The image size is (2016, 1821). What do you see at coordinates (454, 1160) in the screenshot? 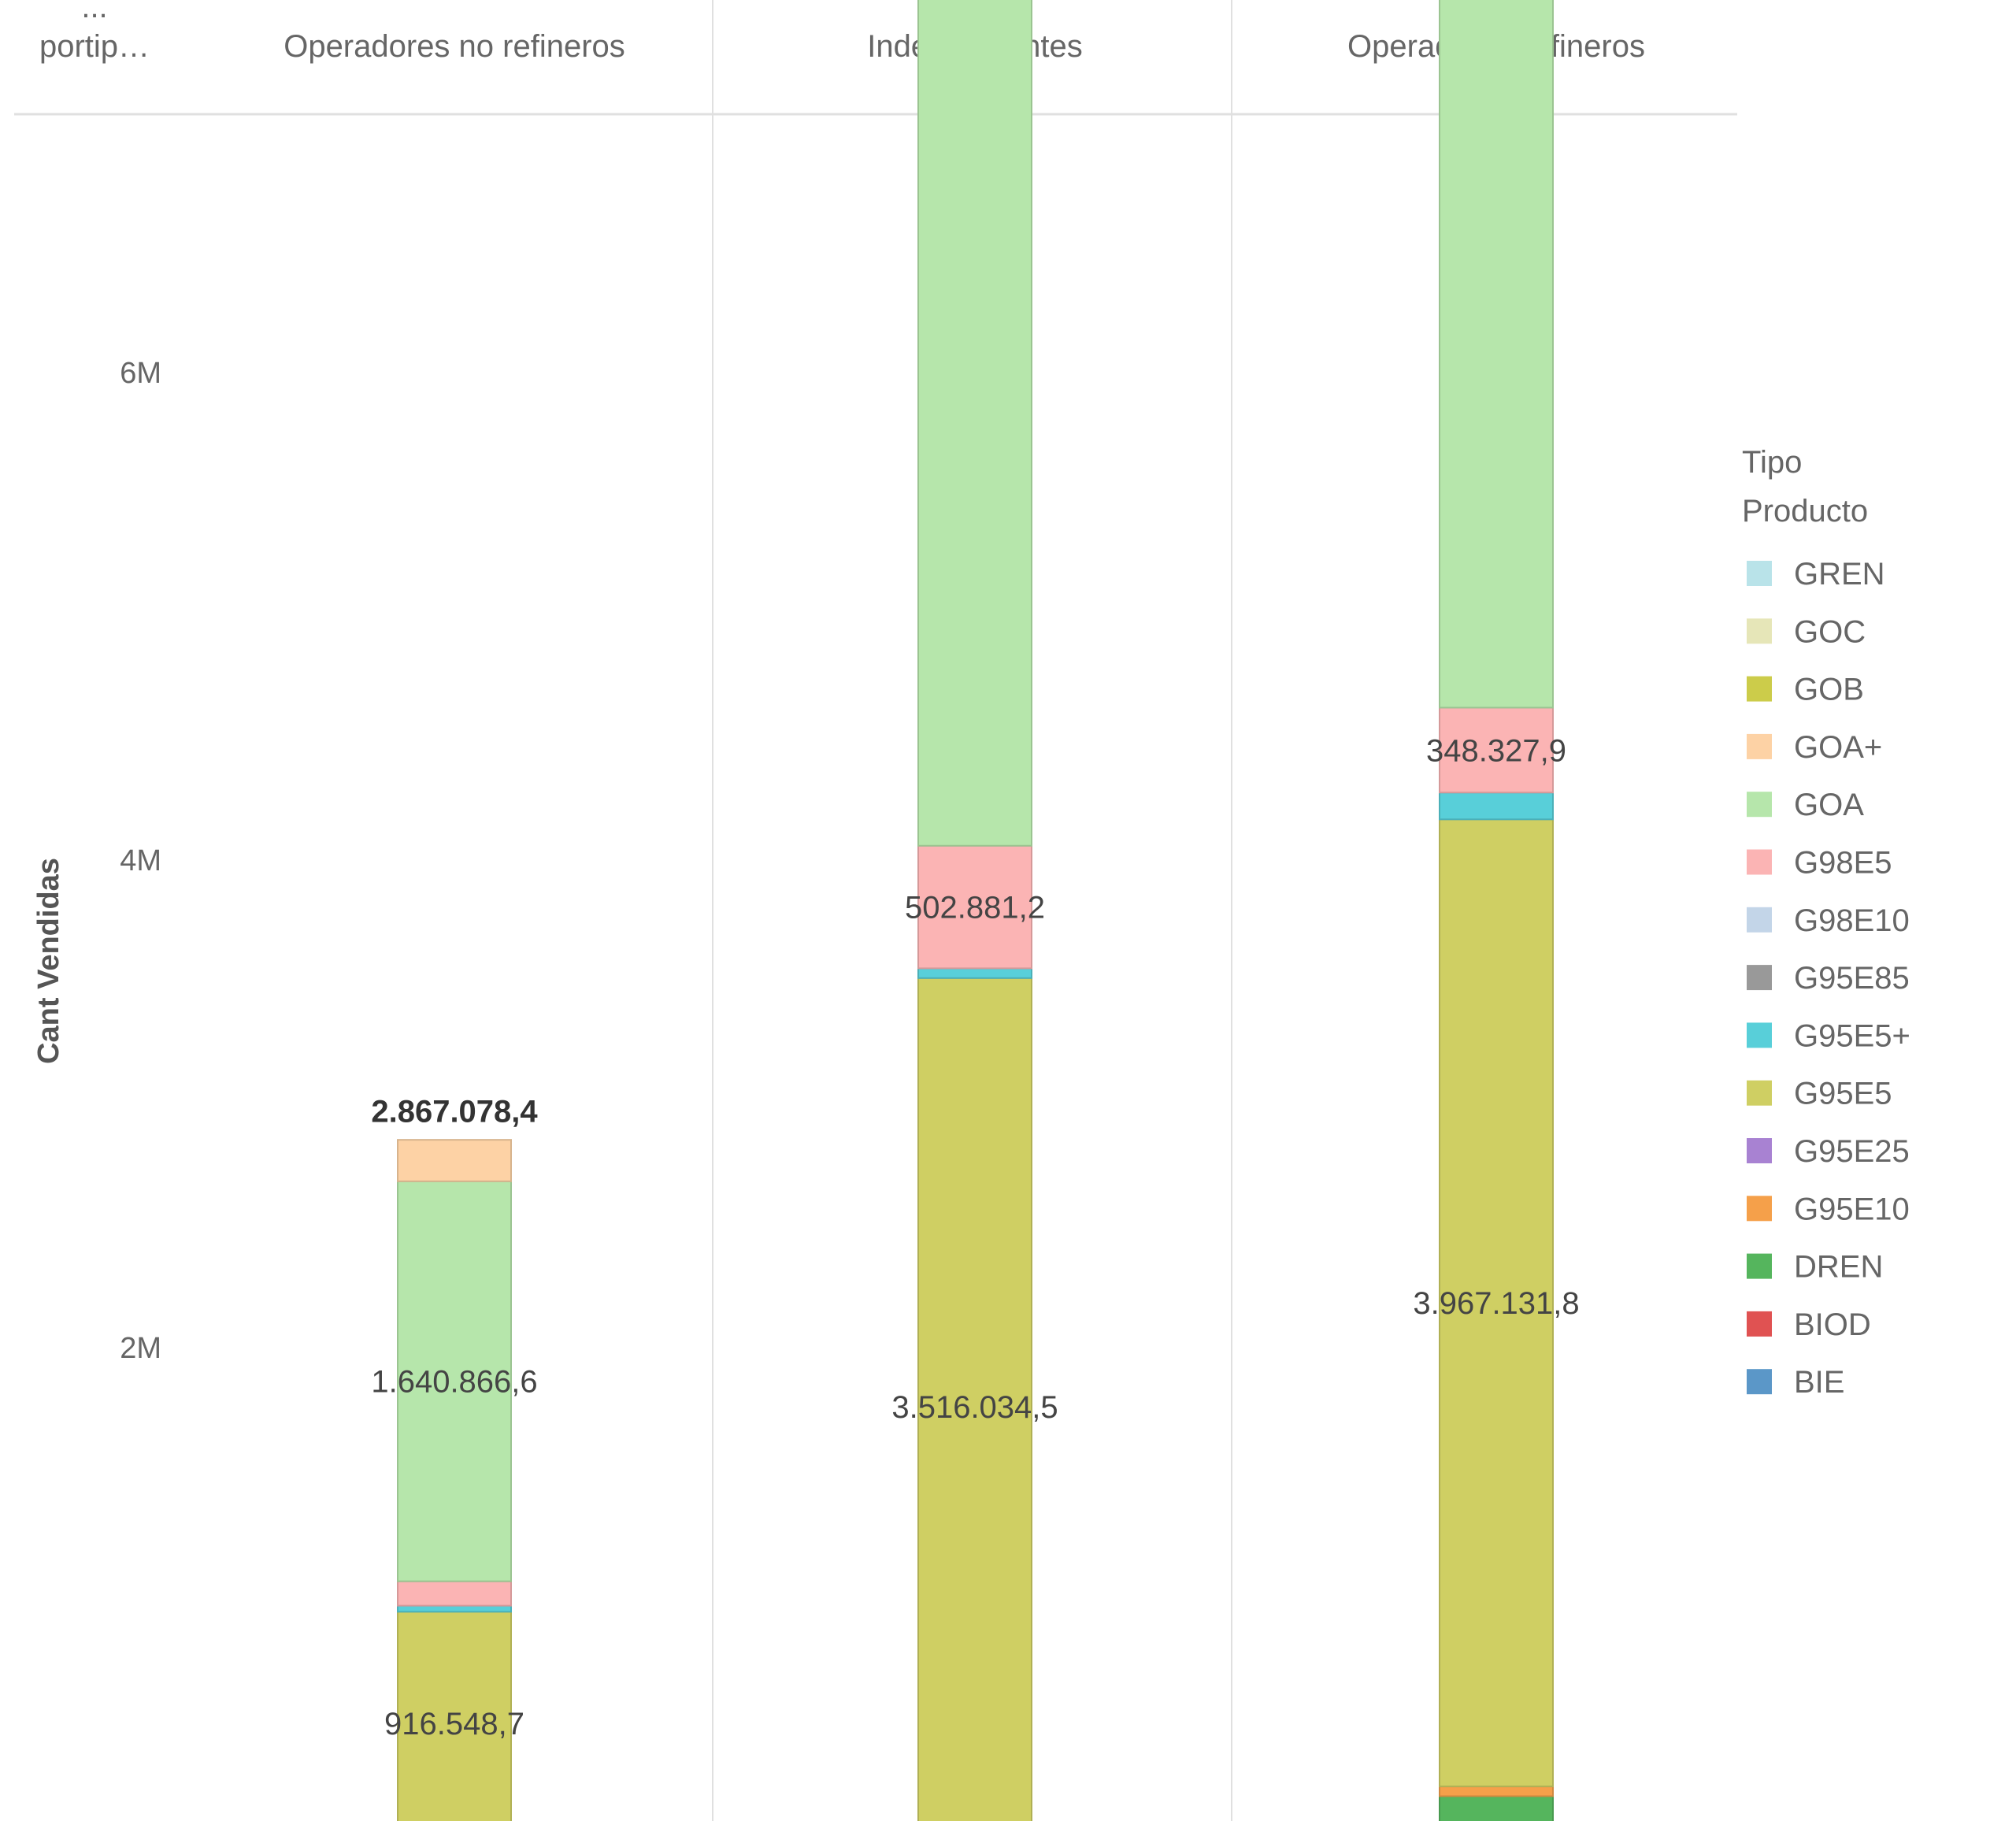
I see `bar-segment-goa-plus` at bounding box center [454, 1160].